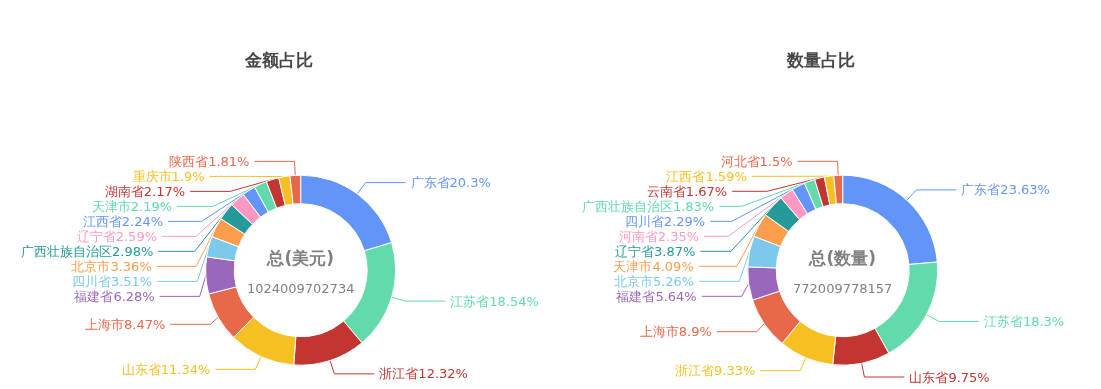 The height and width of the screenshot is (389, 1101). What do you see at coordinates (145, 191) in the screenshot?
I see `slice-label: 湖南省2.17%` at bounding box center [145, 191].